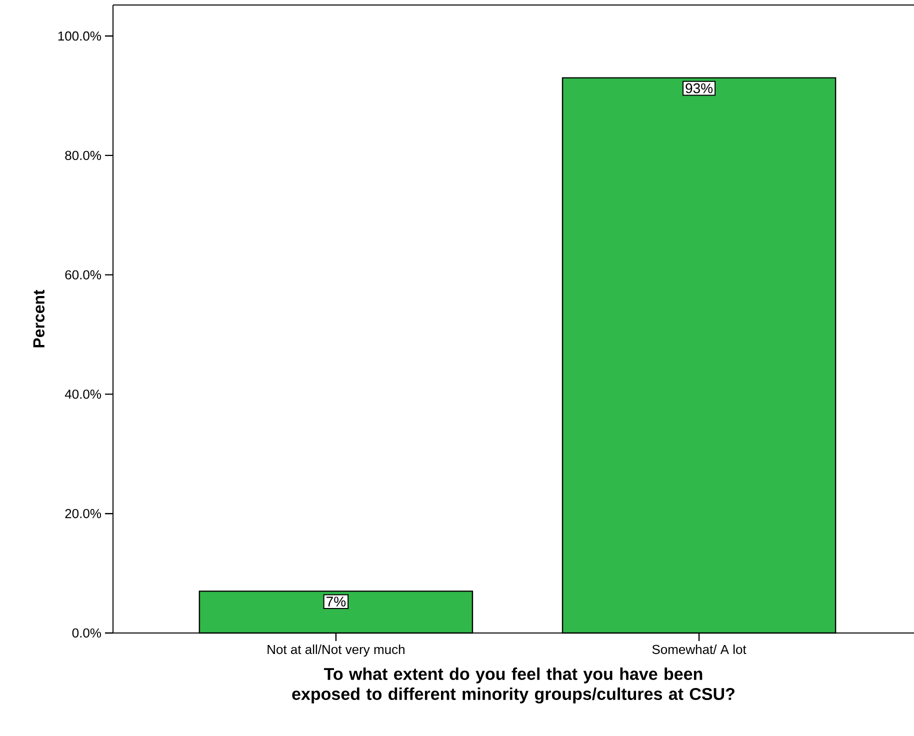  Describe the element at coordinates (83, 513) in the screenshot. I see `y-tick-label: 20.0%` at that location.